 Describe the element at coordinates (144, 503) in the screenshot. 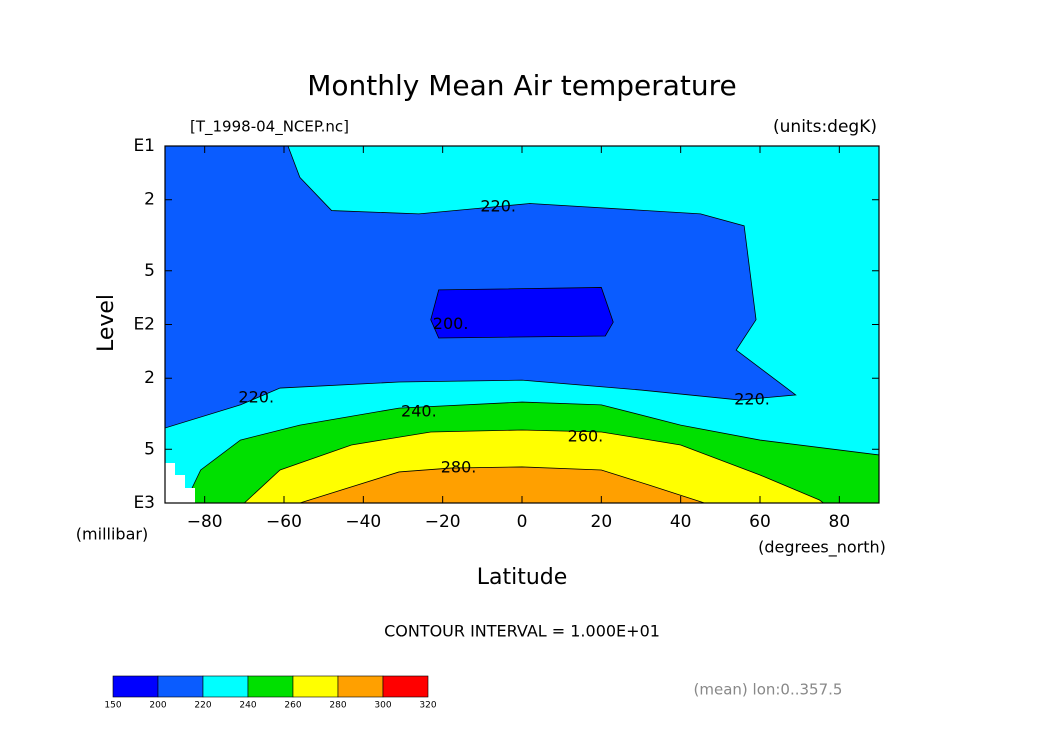

I see `y-tick-label: E3` at that location.